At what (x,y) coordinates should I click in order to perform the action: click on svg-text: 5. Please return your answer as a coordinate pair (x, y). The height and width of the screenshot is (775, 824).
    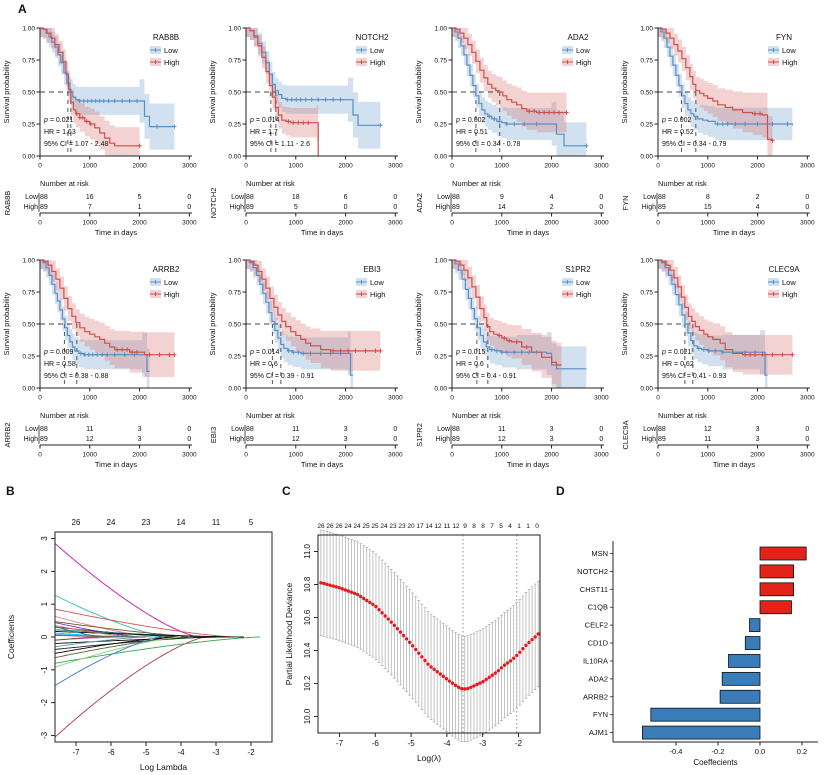
    Looking at the image, I should click on (140, 197).